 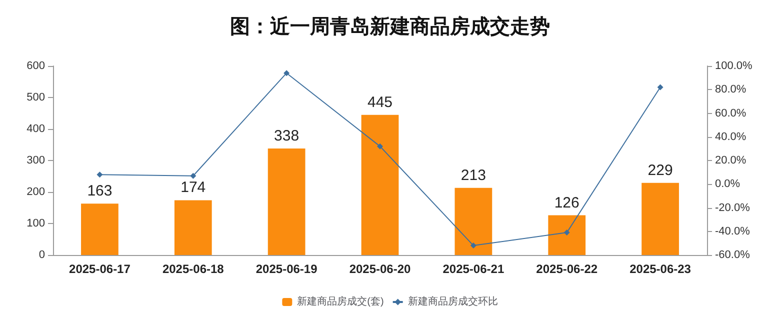 What do you see at coordinates (287, 136) in the screenshot?
I see `data-label: 338` at bounding box center [287, 136].